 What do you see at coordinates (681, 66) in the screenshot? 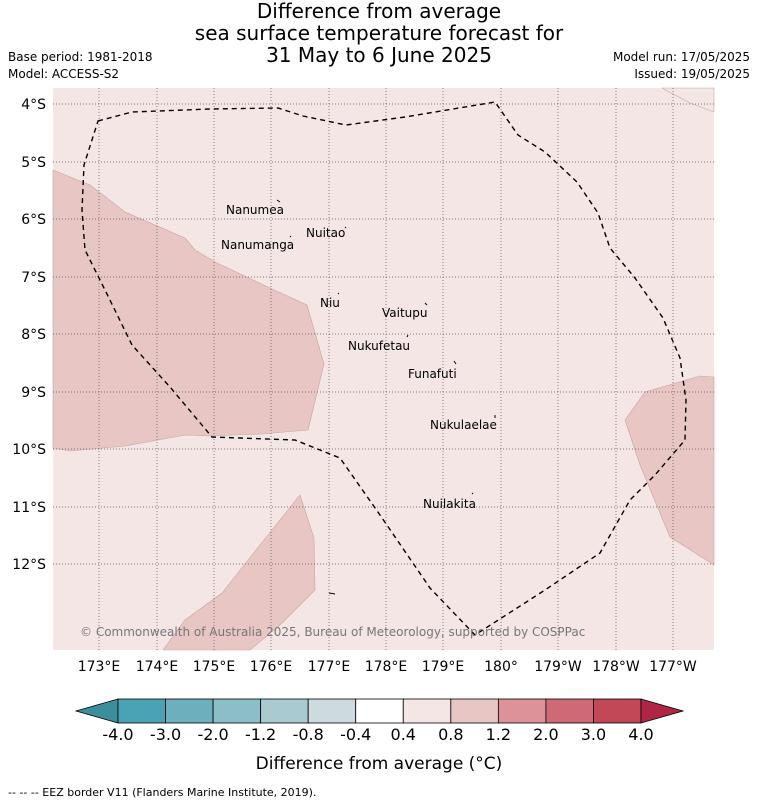
I see `meta-right: Model run: 17/05/2025 Issued: 19/05/2025` at bounding box center [681, 66].